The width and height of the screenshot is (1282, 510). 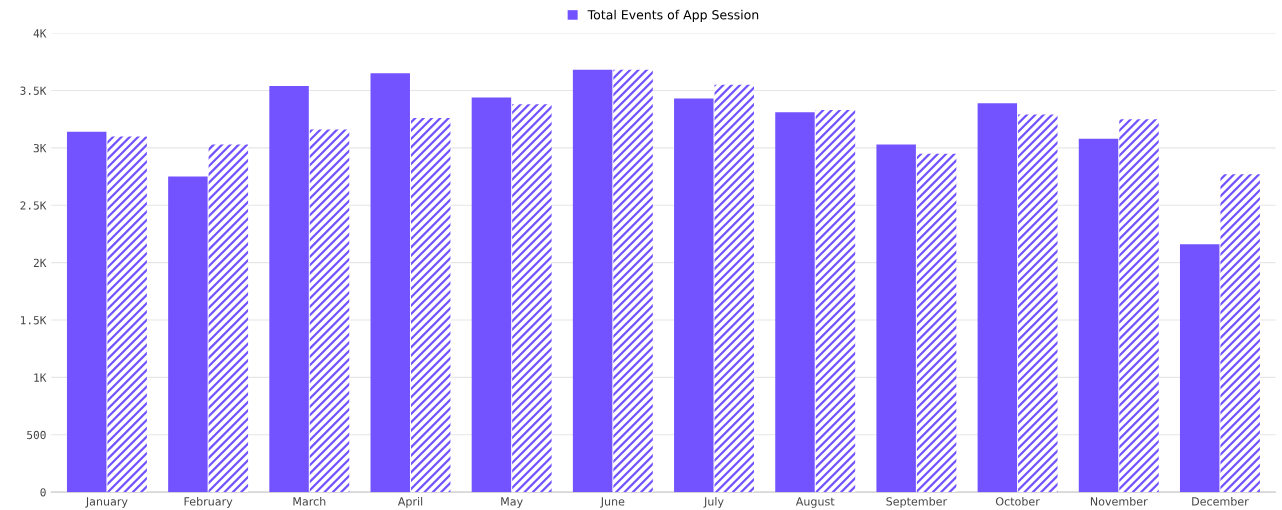 I want to click on x-tick-label: March, so click(x=309, y=501).